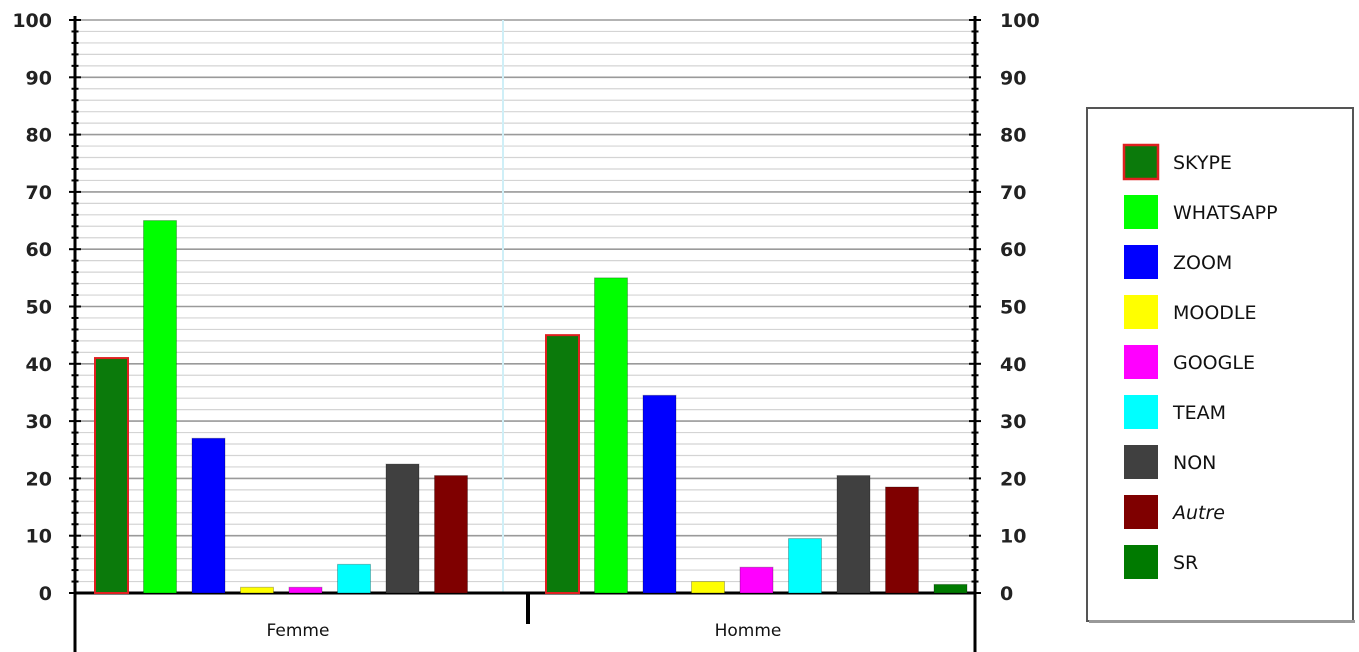 The height and width of the screenshot is (652, 1359). What do you see at coordinates (1141, 162) in the screenshot?
I see `legend-swatch-skype` at bounding box center [1141, 162].